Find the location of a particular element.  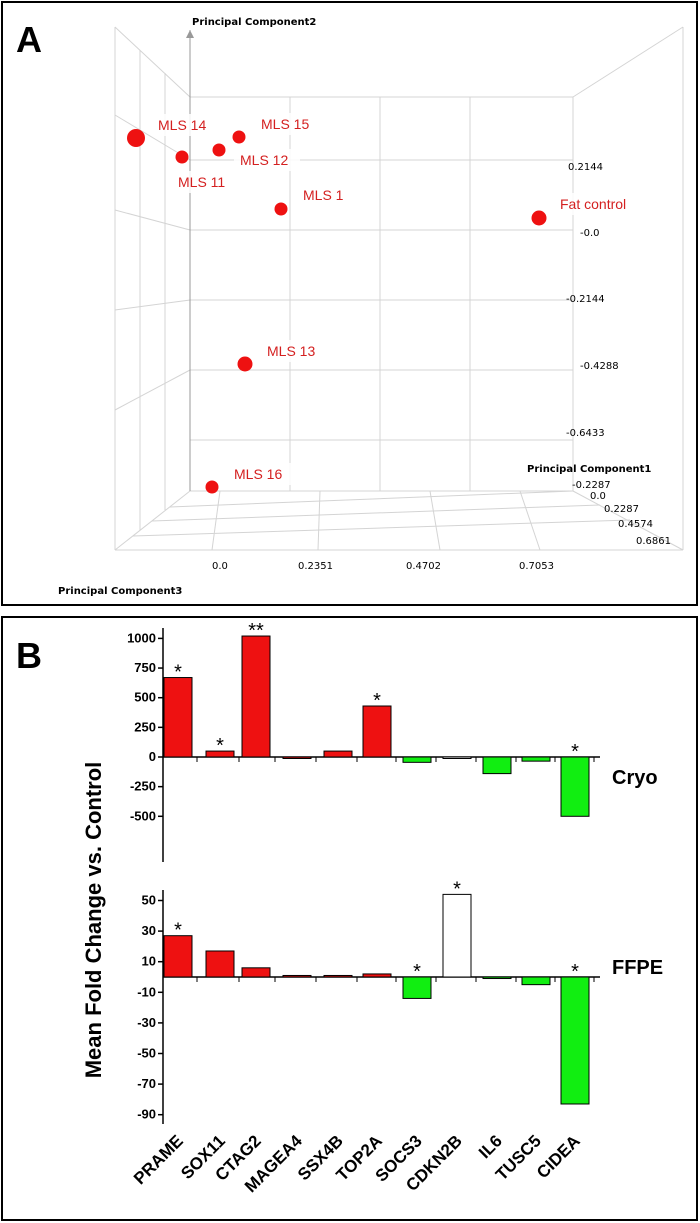

y-tick-label: 10 is located at coordinates (149, 961).